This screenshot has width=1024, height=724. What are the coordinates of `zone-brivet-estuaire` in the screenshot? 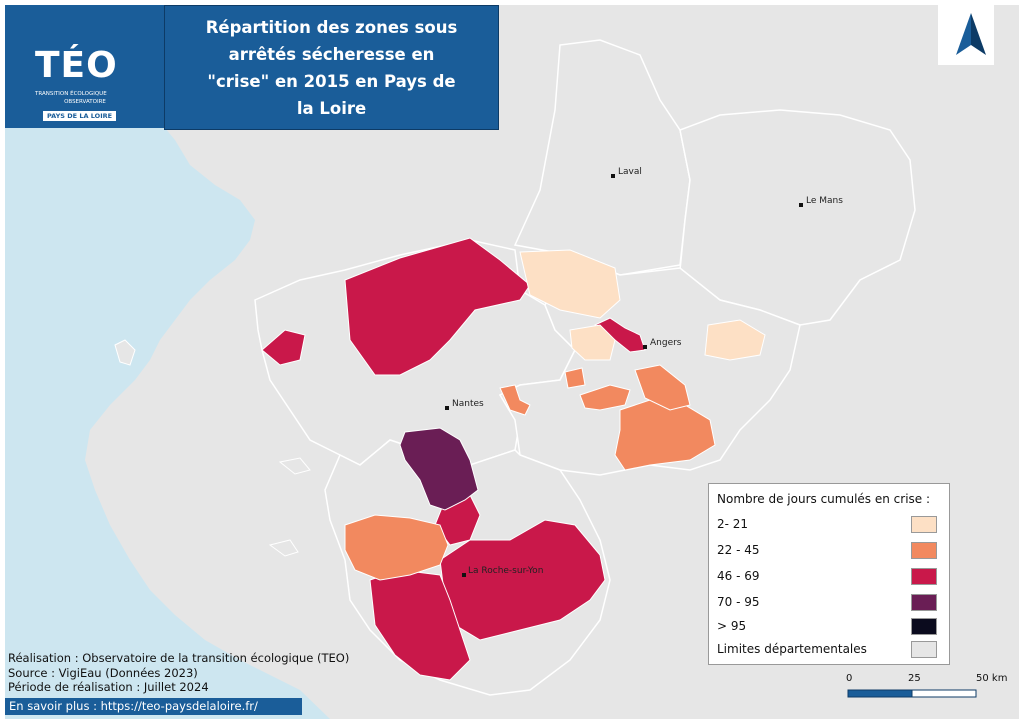 It's located at (437, 306).